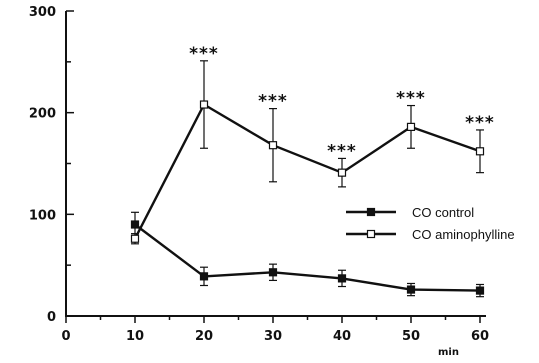 This screenshot has height=363, width=539. Describe the element at coordinates (135, 336) in the screenshot. I see `x-tick-label: 10` at that location.